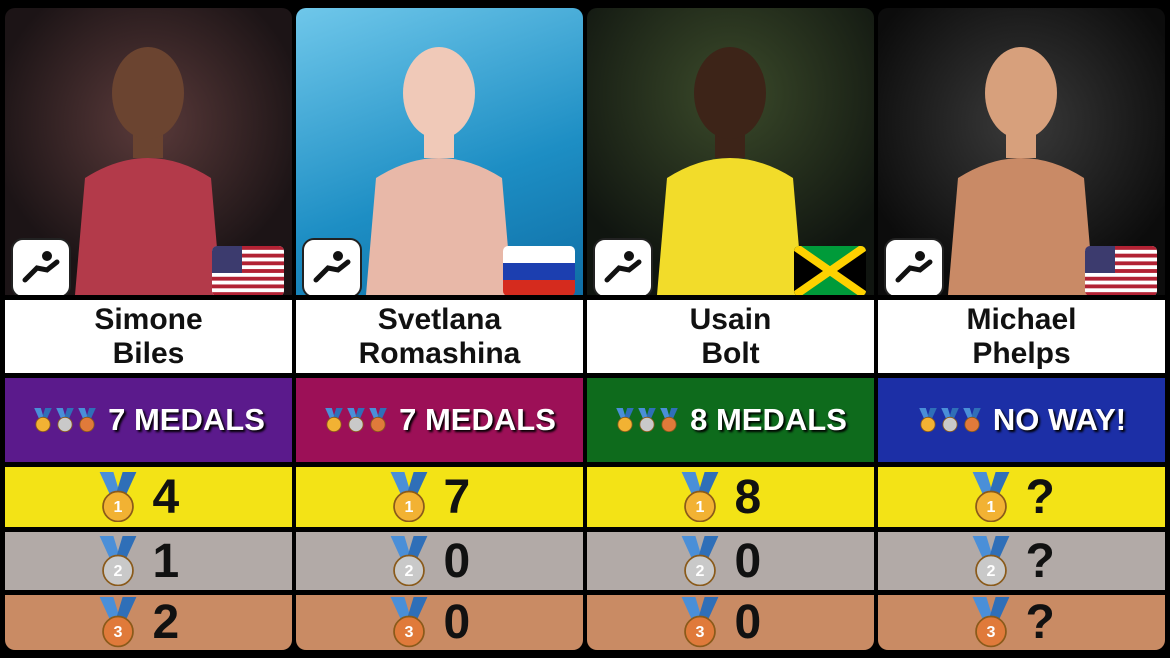 This screenshot has width=1170, height=658. Describe the element at coordinates (1021, 353) in the screenshot. I see `name-line: Phelps` at that location.